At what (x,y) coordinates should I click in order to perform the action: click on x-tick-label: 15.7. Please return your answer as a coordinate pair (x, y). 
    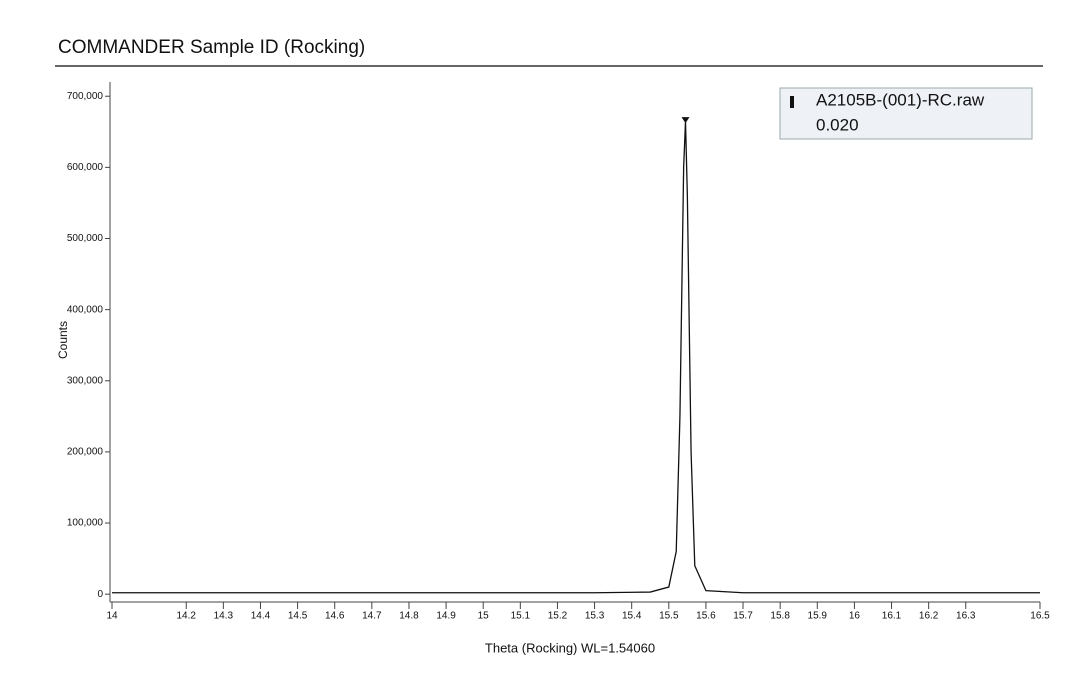
    Looking at the image, I should click on (743, 616).